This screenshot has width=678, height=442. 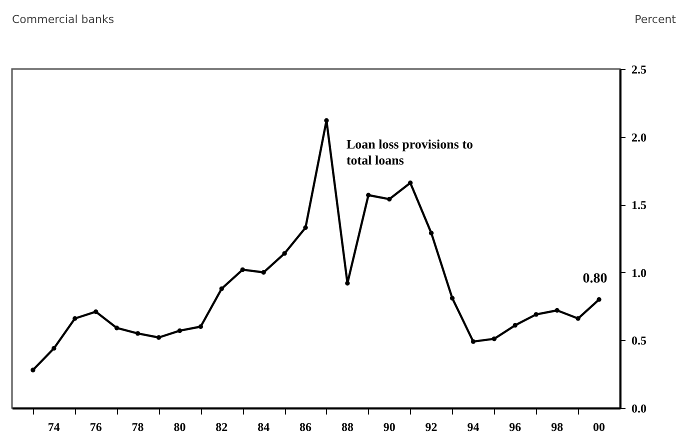 I want to click on x-tick-label: 98, so click(x=557, y=427).